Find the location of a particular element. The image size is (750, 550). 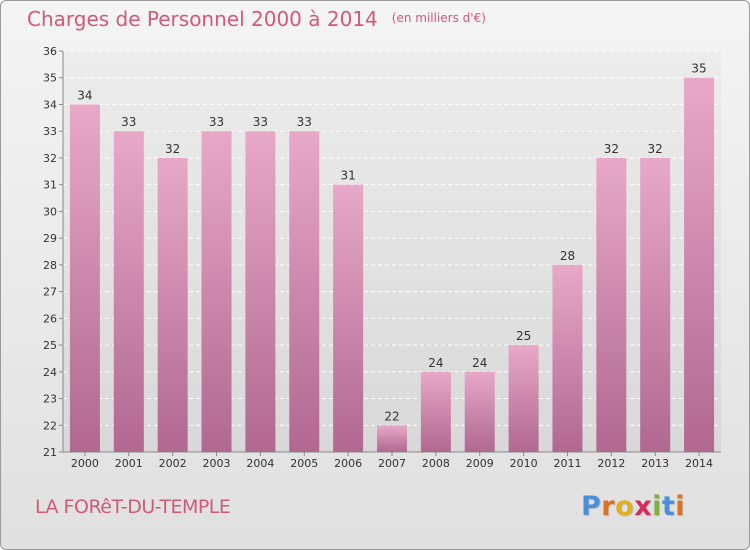

x-tick-label: 2009 is located at coordinates (480, 463).